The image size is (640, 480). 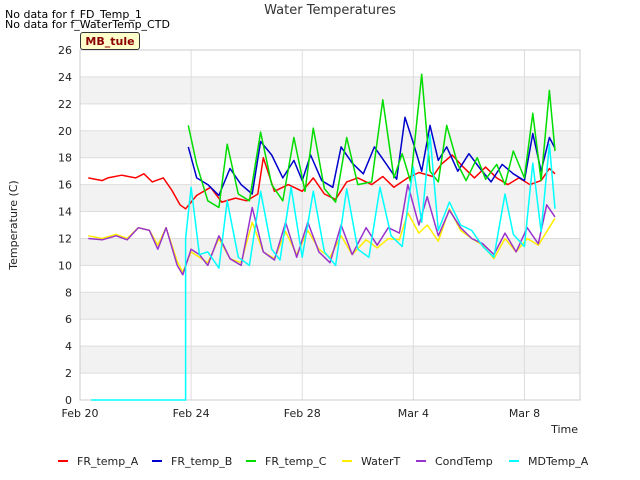 What do you see at coordinates (191, 413) in the screenshot?
I see `x-tick-label: Feb 24` at bounding box center [191, 413].